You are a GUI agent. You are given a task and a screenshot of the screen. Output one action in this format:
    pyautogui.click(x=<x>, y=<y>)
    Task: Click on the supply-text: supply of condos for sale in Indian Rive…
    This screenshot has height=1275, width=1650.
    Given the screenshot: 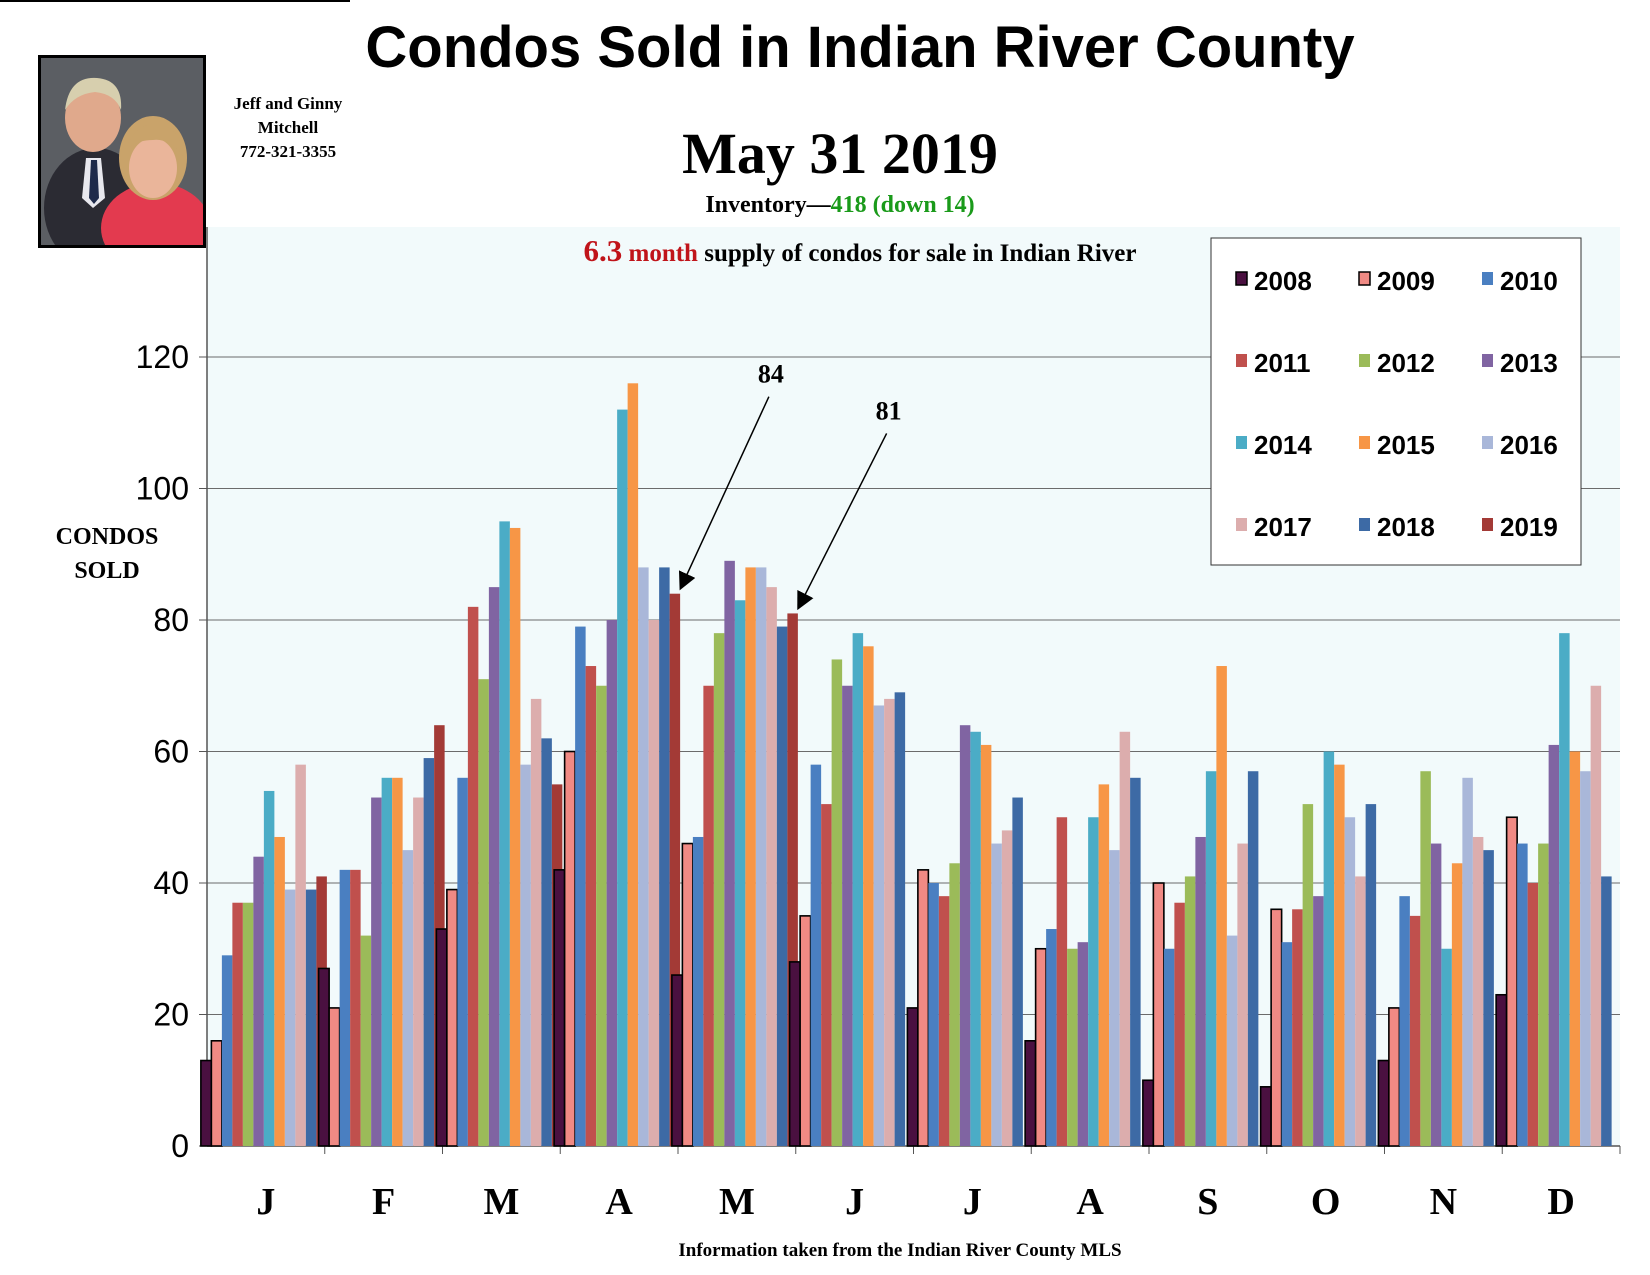 What is the action you would take?
    pyautogui.click(x=920, y=253)
    